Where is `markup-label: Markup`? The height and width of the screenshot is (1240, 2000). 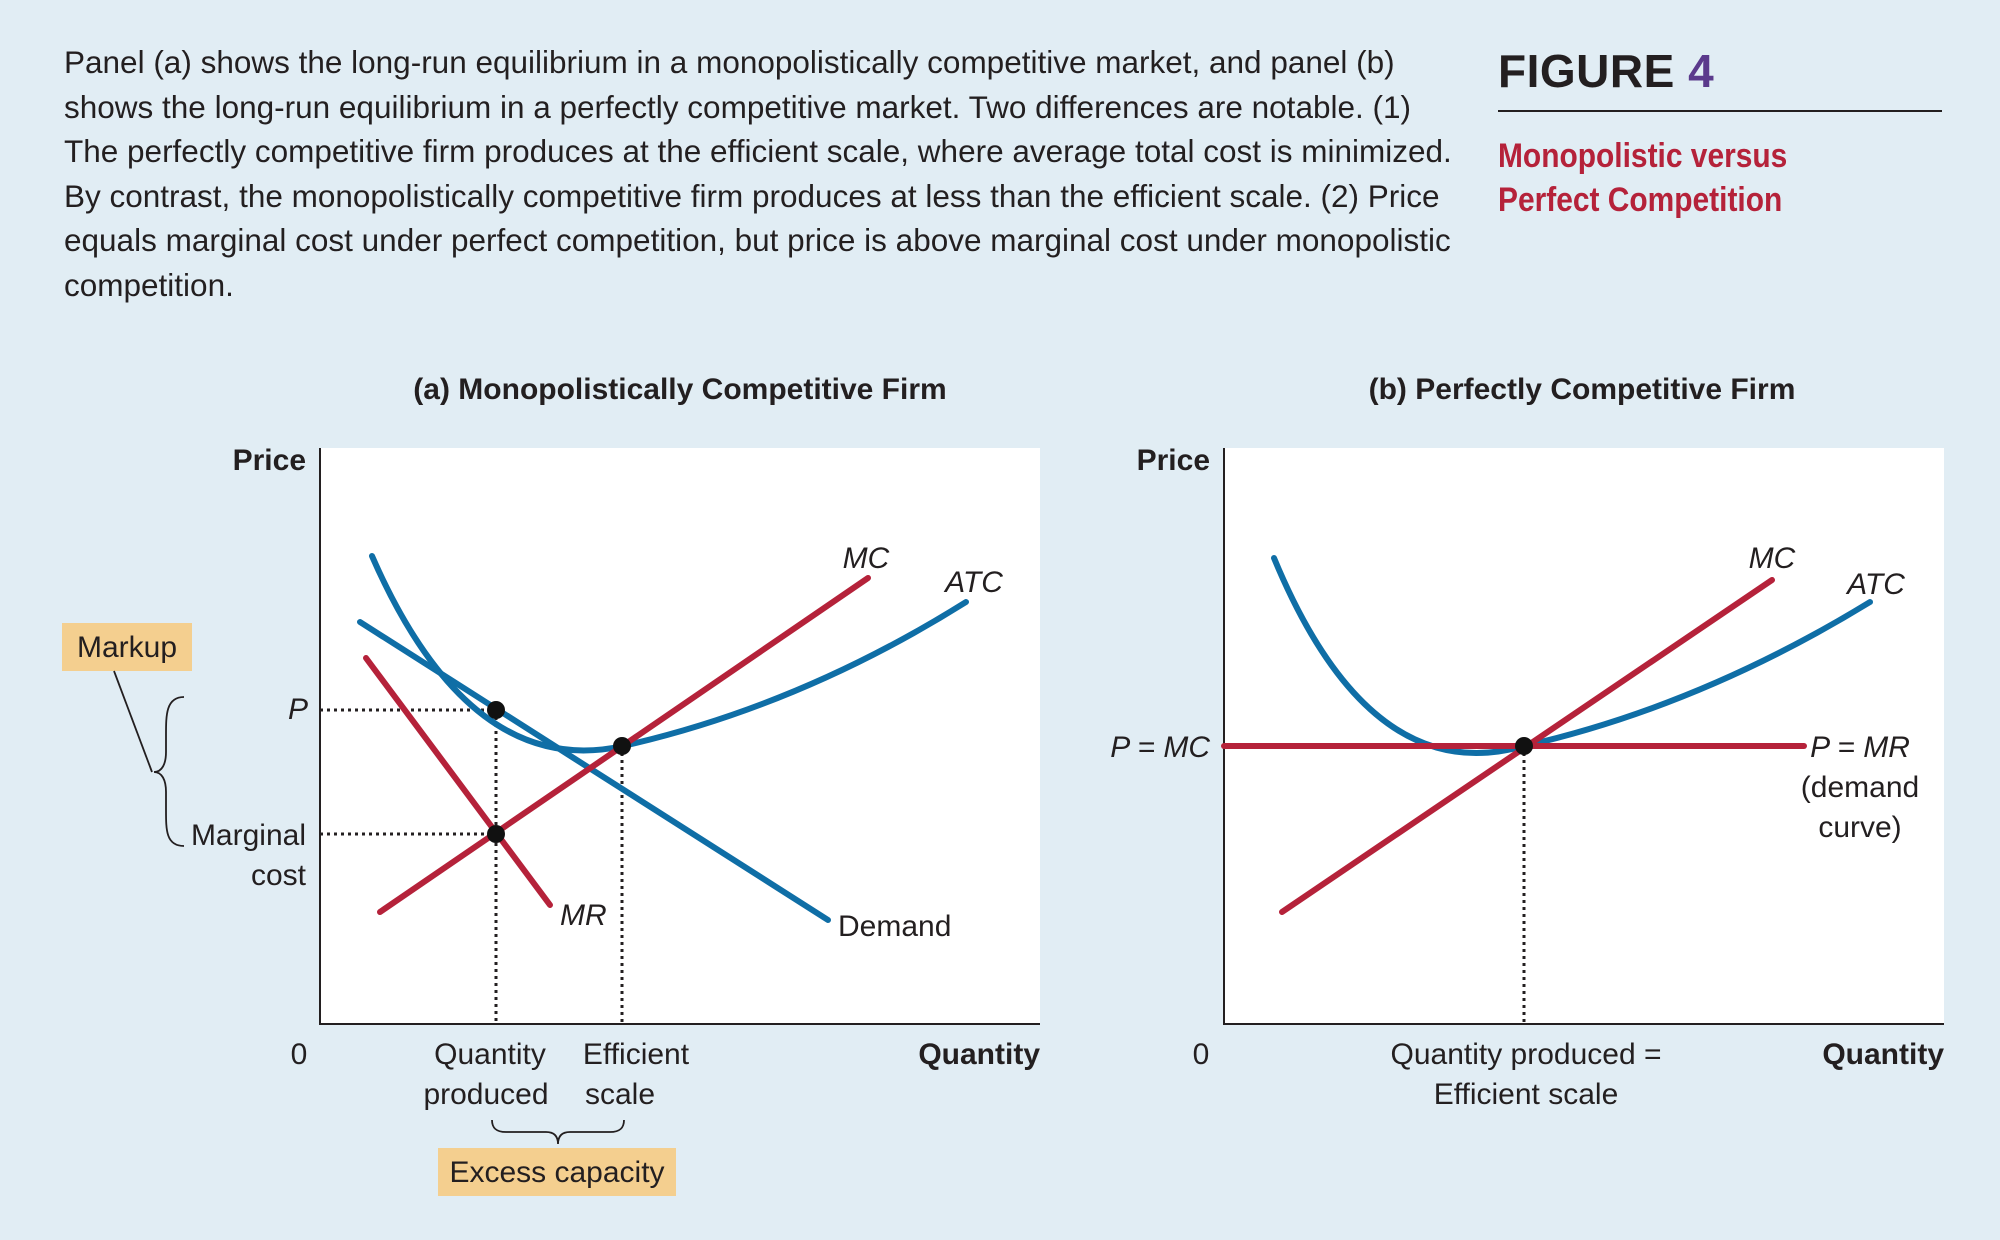
markup-label: Markup is located at coordinates (127, 647).